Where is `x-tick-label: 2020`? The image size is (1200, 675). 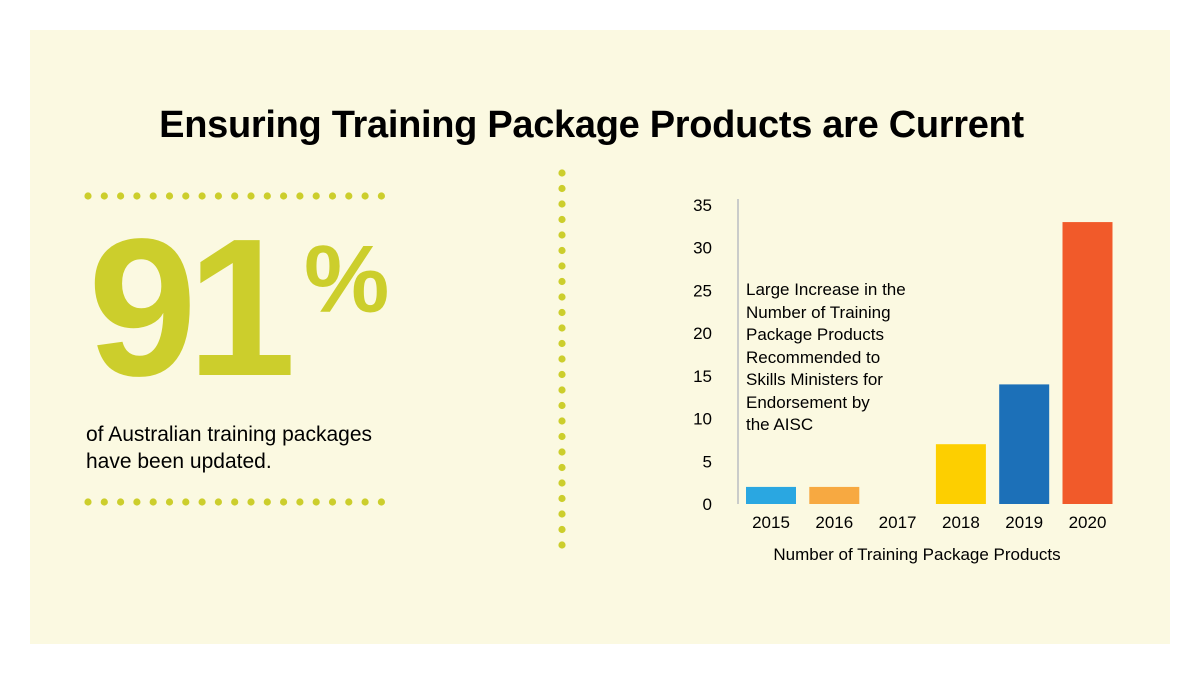
x-tick-label: 2020 is located at coordinates (1088, 522).